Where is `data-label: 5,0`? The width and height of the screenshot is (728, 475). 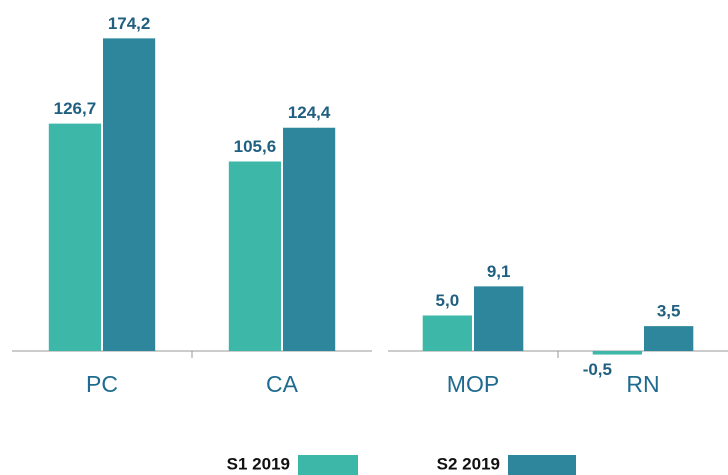
data-label: 5,0 is located at coordinates (448, 300).